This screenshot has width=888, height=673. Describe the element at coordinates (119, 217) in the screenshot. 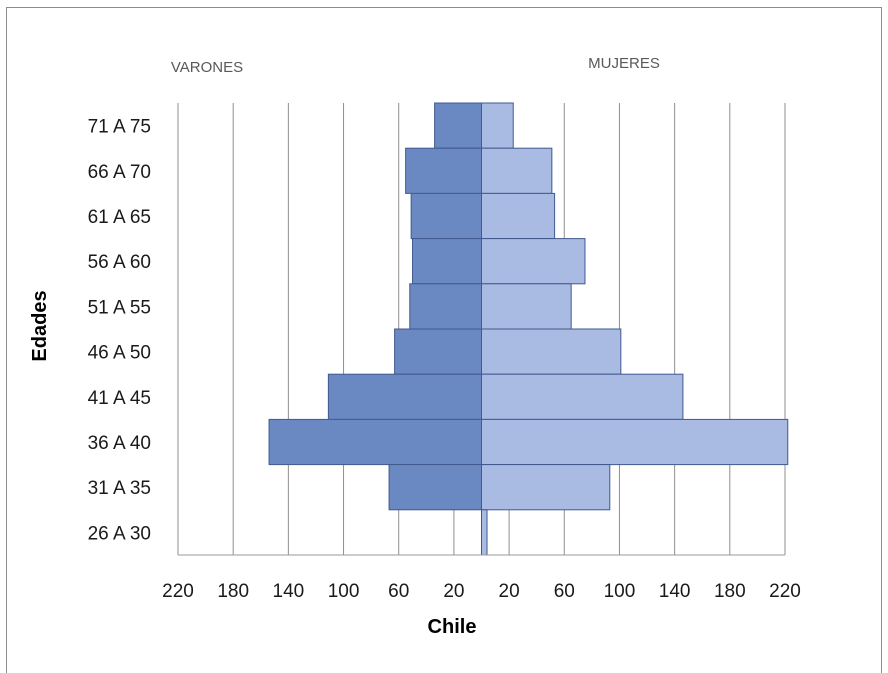

I see `y-tick-label: 61 A 65` at that location.